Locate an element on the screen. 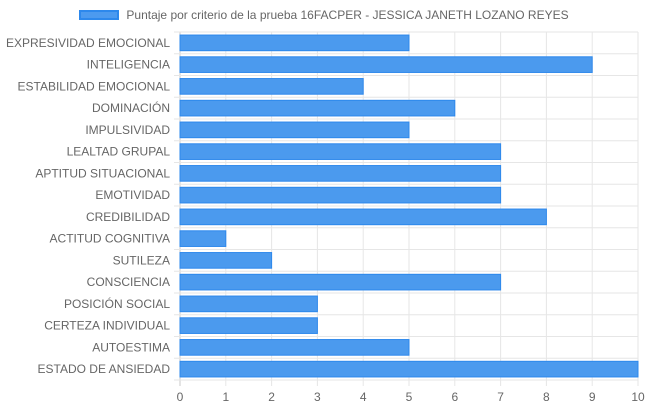 This screenshot has width=648, height=410. x-tick-label: 6 is located at coordinates (454, 397).